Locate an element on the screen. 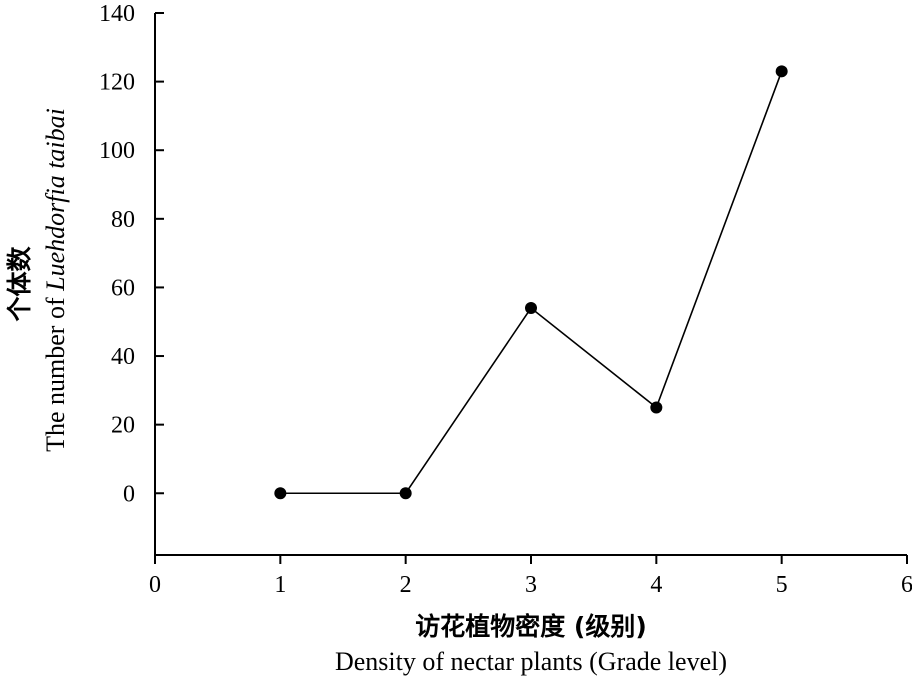 This screenshot has height=677, width=912. x-axis-label-chinese: 访花植物密度 (级别) is located at coordinates (531, 626).